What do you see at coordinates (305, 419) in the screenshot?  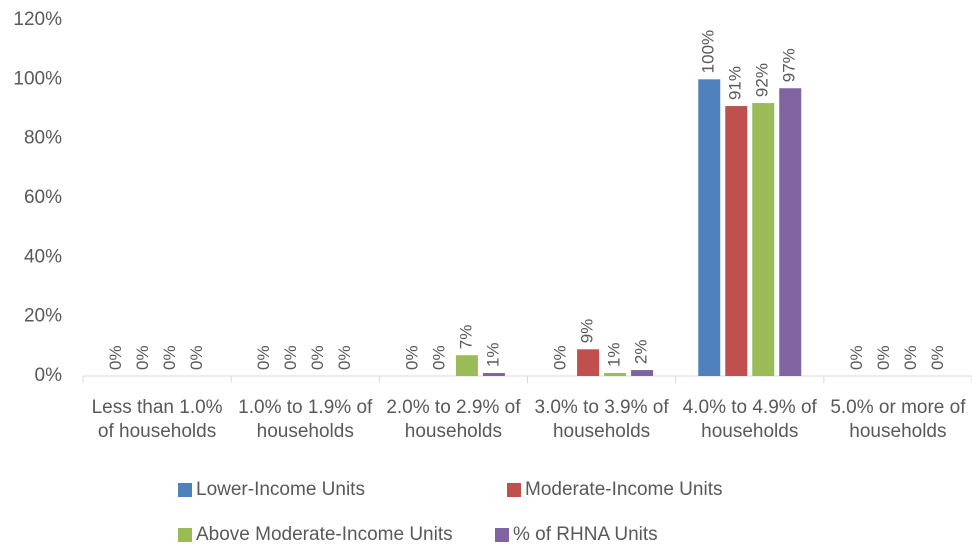 I see `x-tick-label: 1.0% to 1.9% of households` at bounding box center [305, 419].